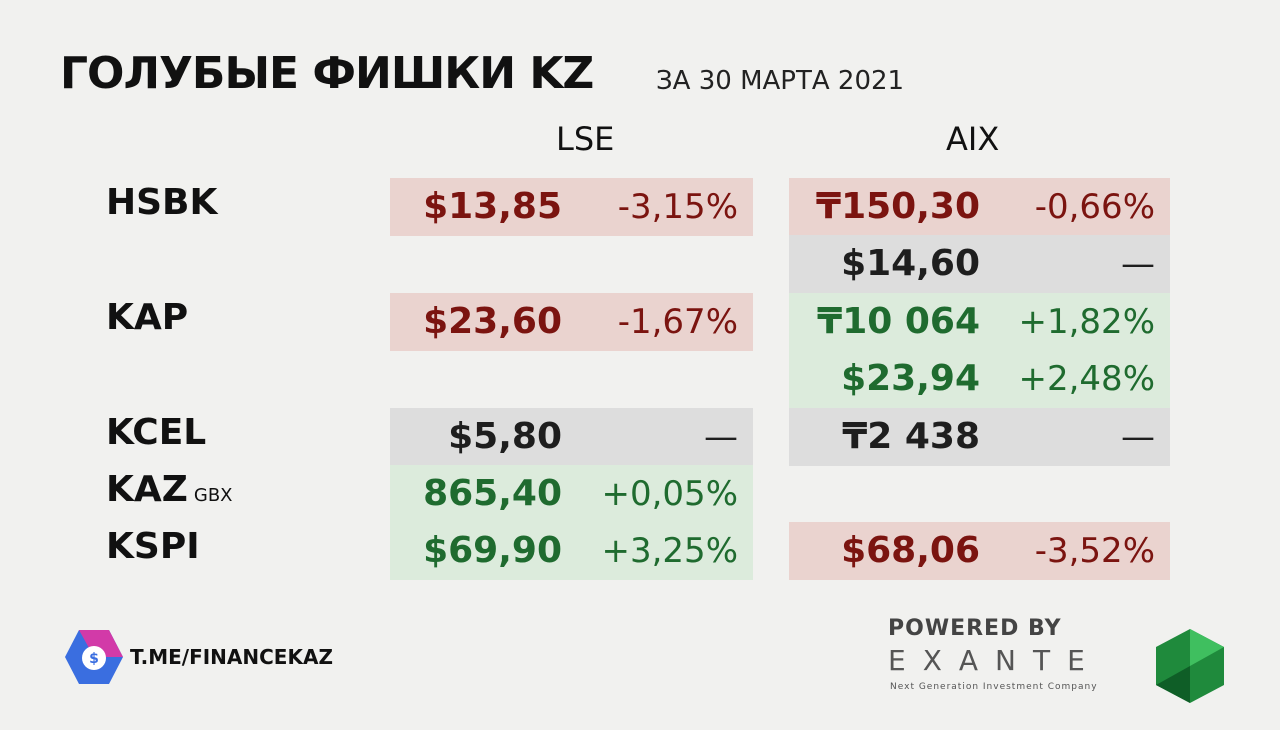 The height and width of the screenshot is (730, 1280). Describe the element at coordinates (492, 206) in the screenshot. I see `price: $13,85` at that location.